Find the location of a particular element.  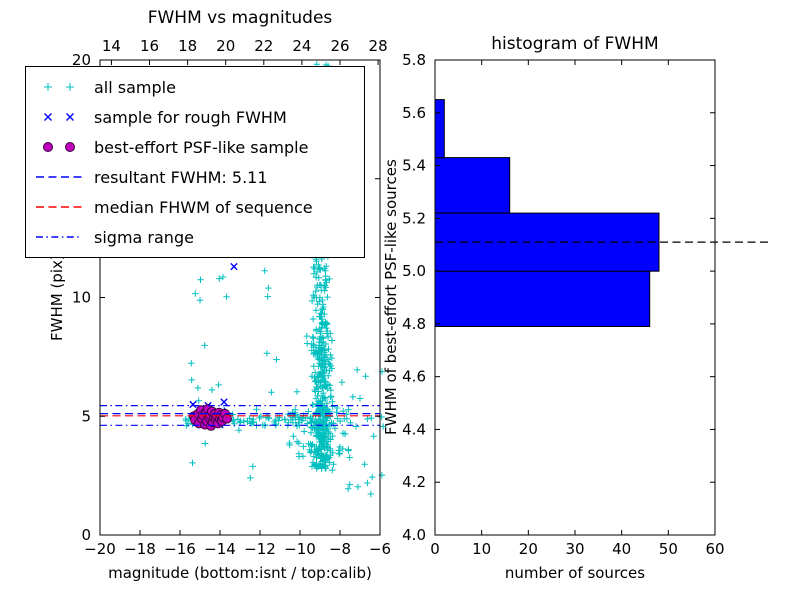

tick-label: −8 is located at coordinates (340, 549).